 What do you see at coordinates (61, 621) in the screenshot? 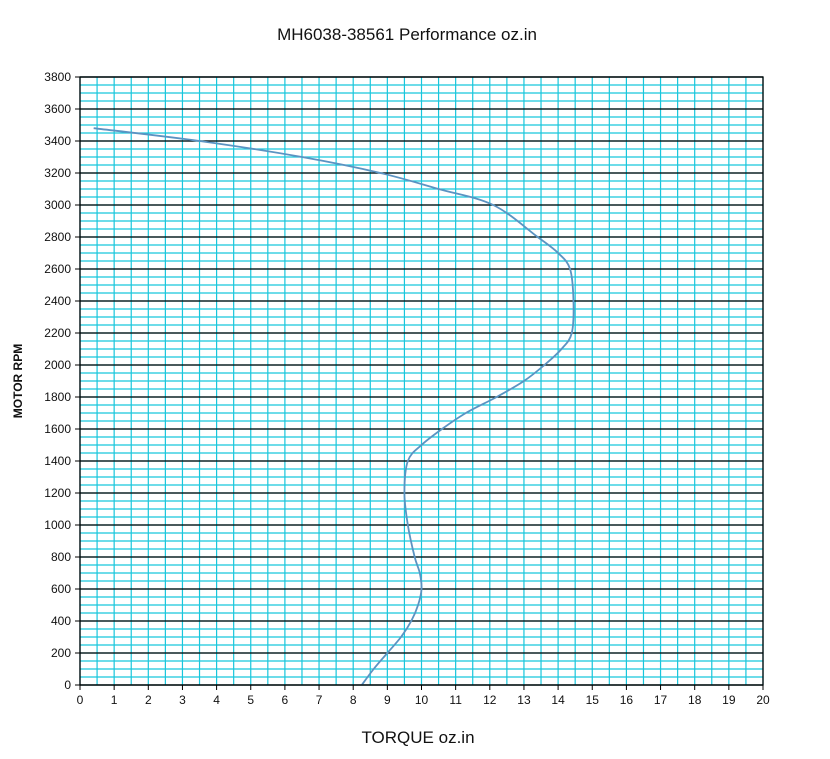
I see `y-tick-label: 400` at bounding box center [61, 621].